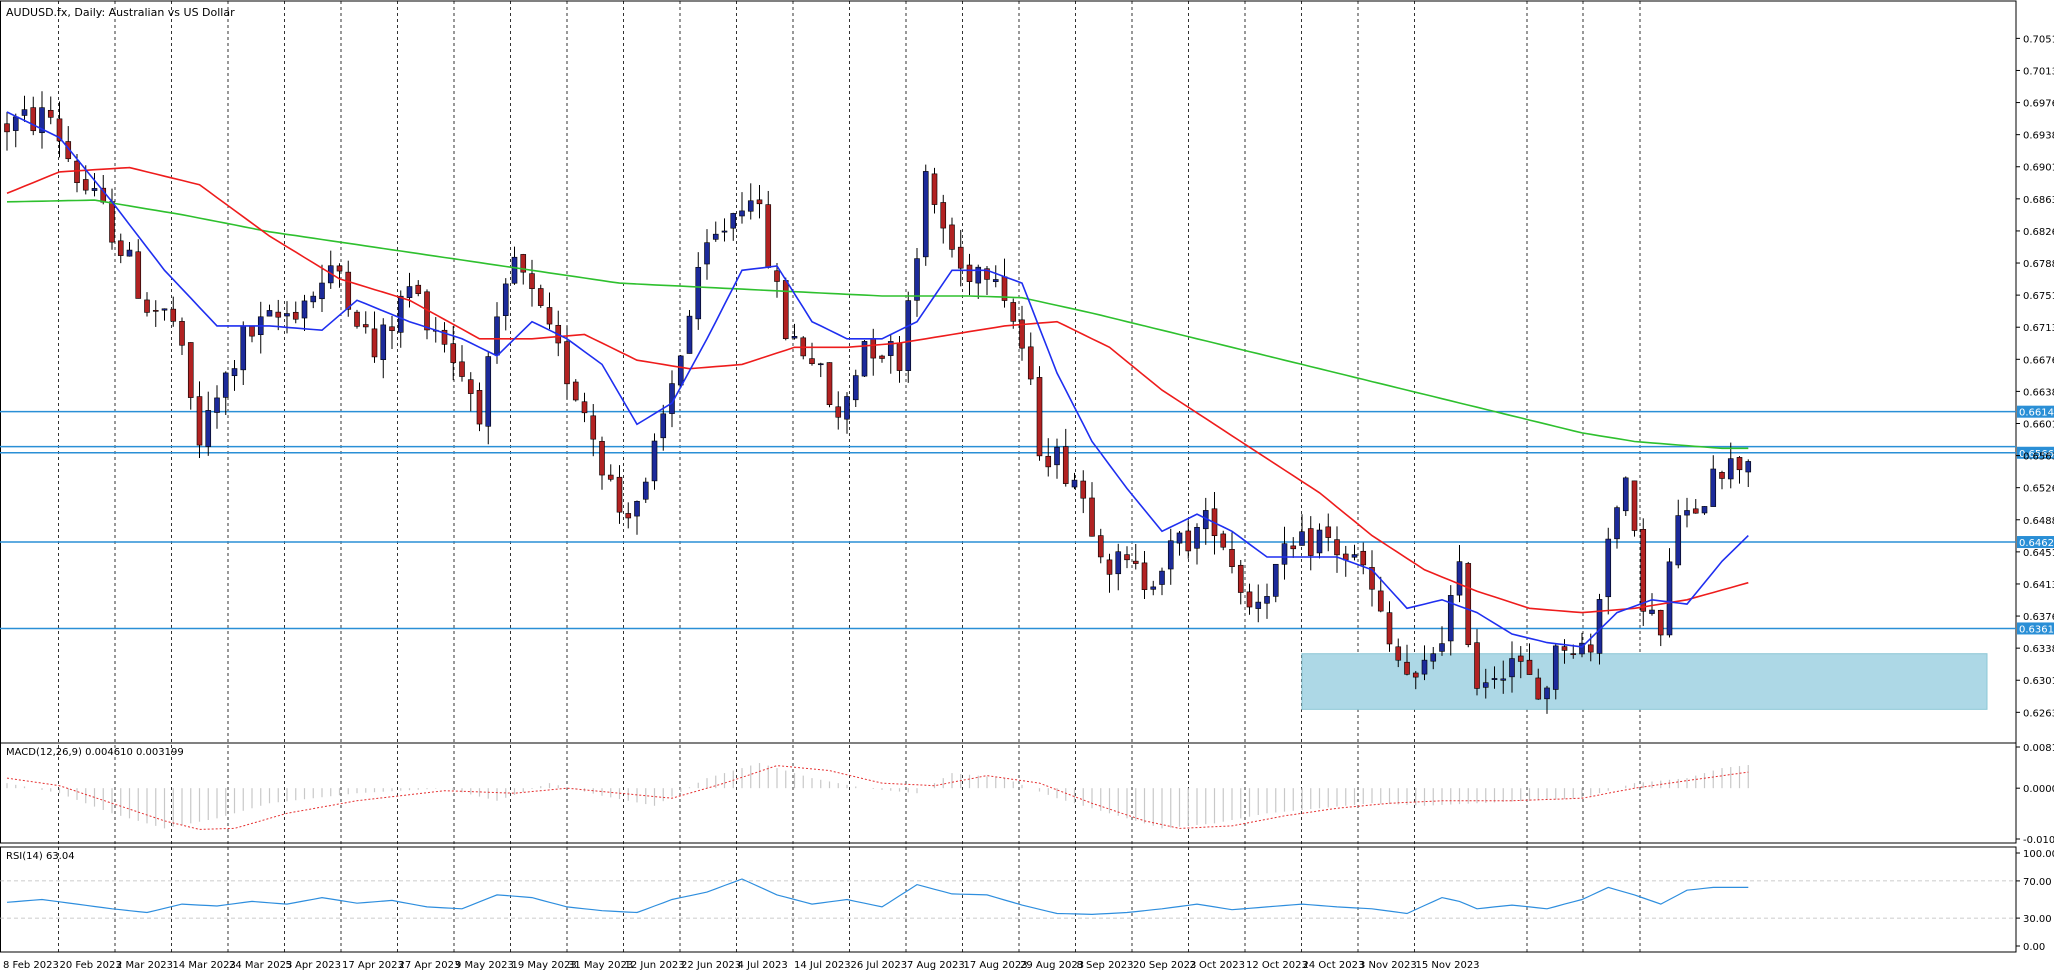 The image size is (2054, 972). Describe the element at coordinates (600, 965) in the screenshot. I see `date-tick-label: 31 May 2023` at that location.